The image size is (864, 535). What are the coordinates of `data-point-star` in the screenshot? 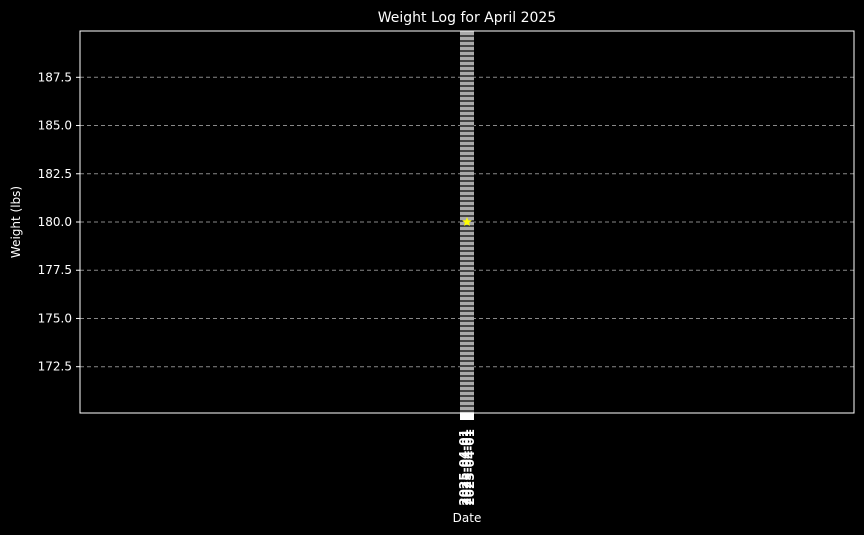 It's located at (467, 222).